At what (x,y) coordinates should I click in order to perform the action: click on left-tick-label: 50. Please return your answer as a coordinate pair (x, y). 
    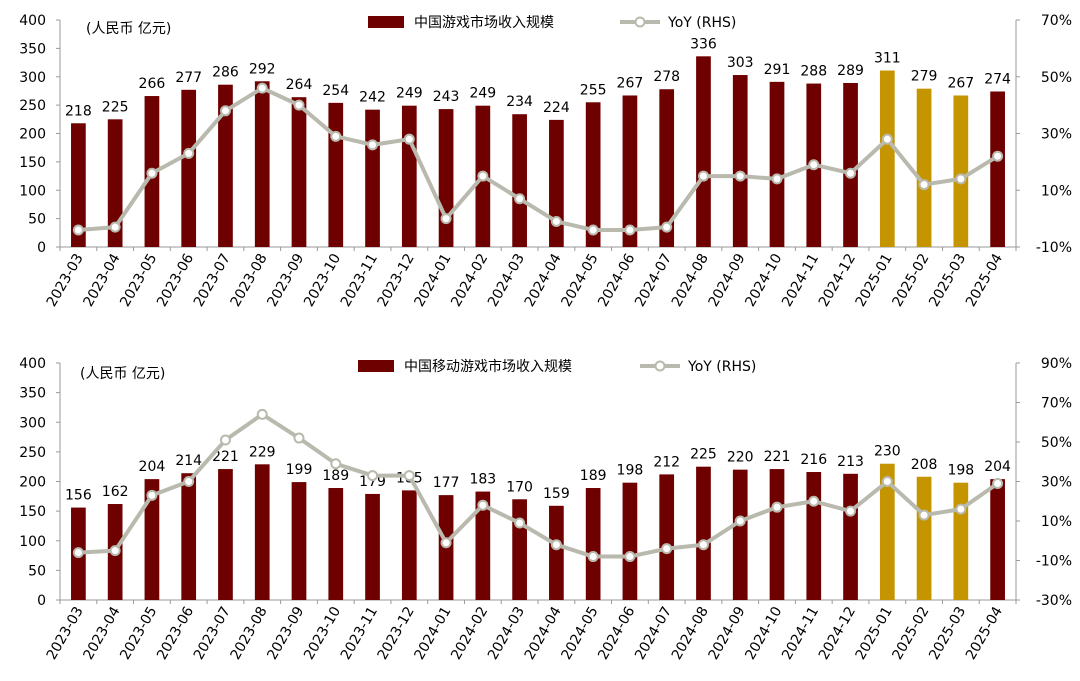
    Looking at the image, I should click on (37, 571).